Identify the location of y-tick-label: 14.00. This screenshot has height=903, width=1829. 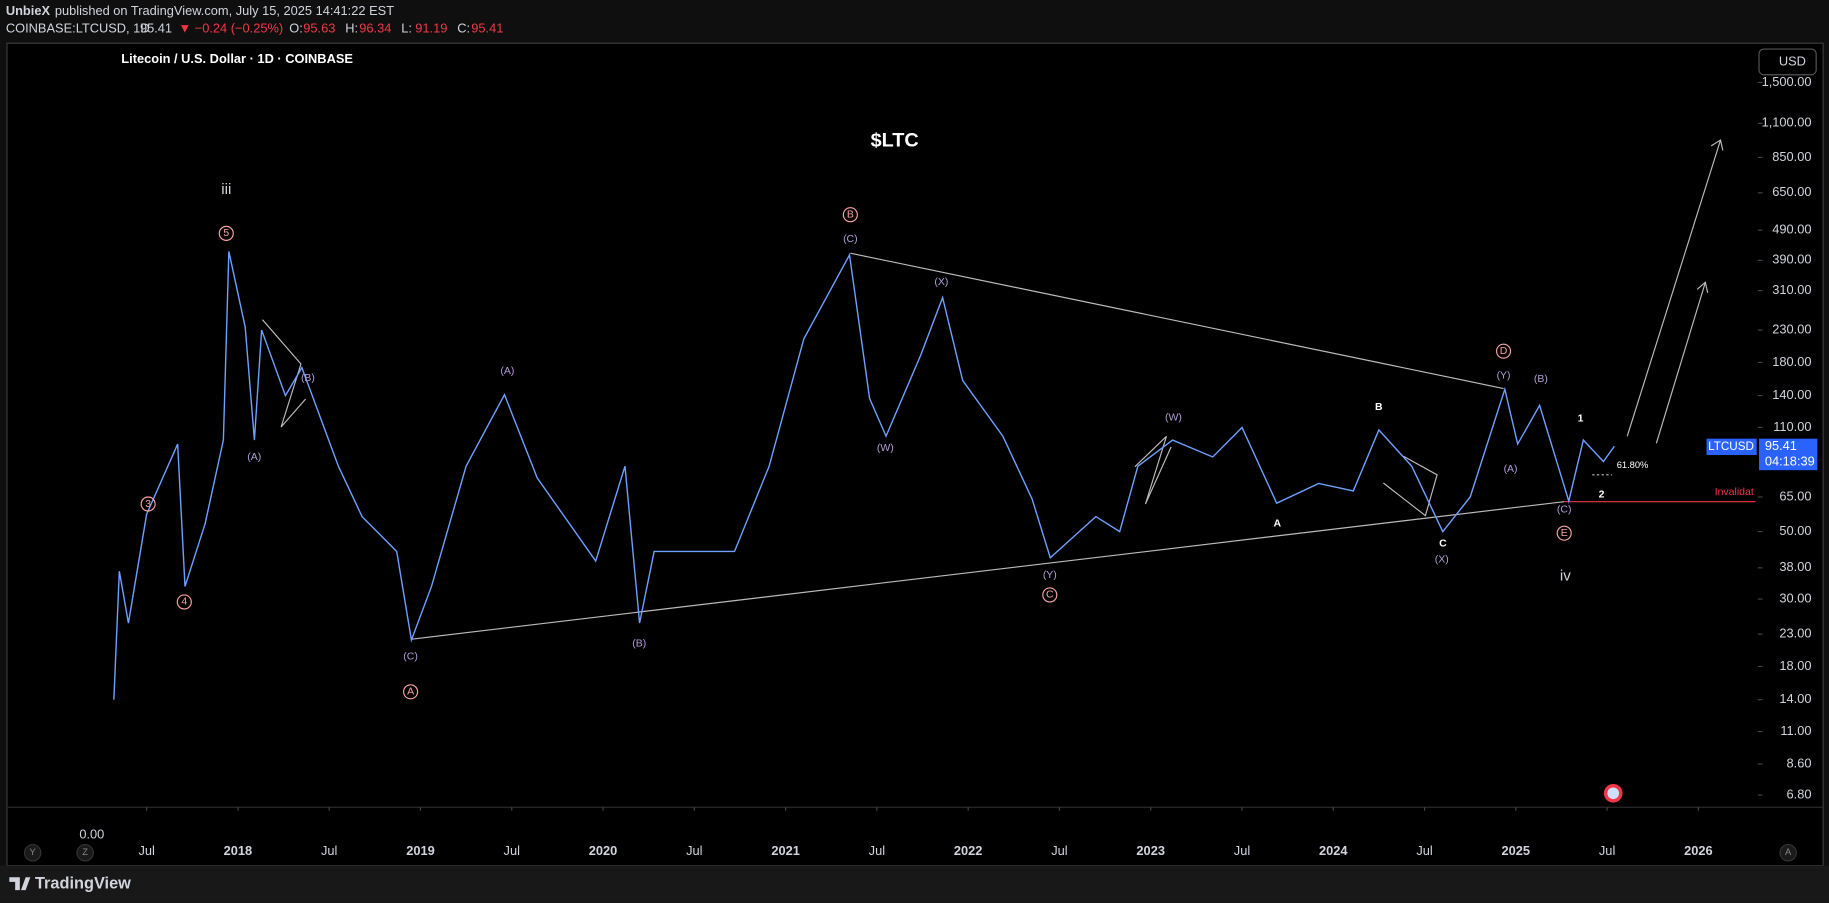
(1795, 698).